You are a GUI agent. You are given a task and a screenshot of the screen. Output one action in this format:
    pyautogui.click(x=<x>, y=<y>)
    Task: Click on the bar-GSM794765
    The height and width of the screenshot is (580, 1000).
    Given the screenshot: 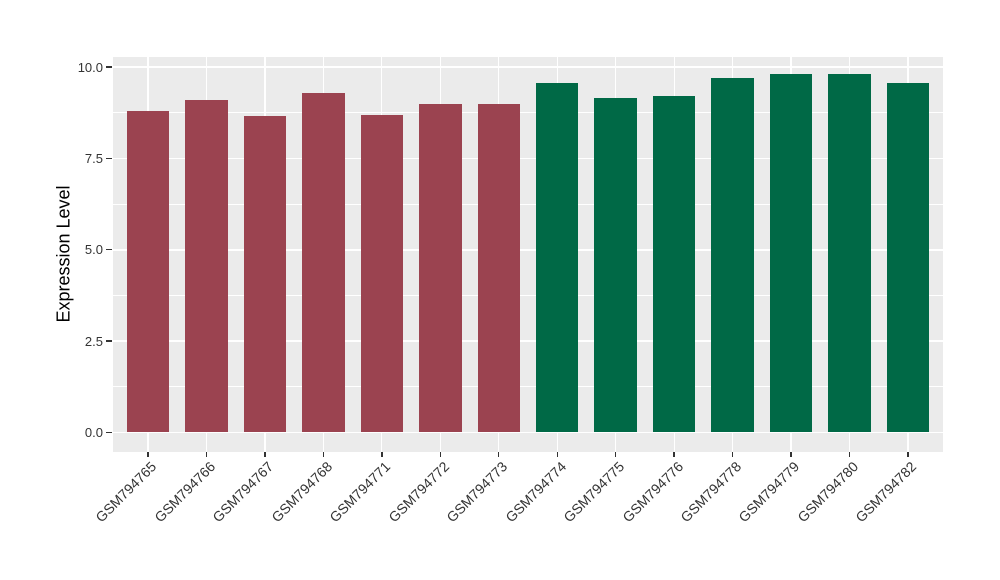 What is the action you would take?
    pyautogui.click(x=148, y=271)
    